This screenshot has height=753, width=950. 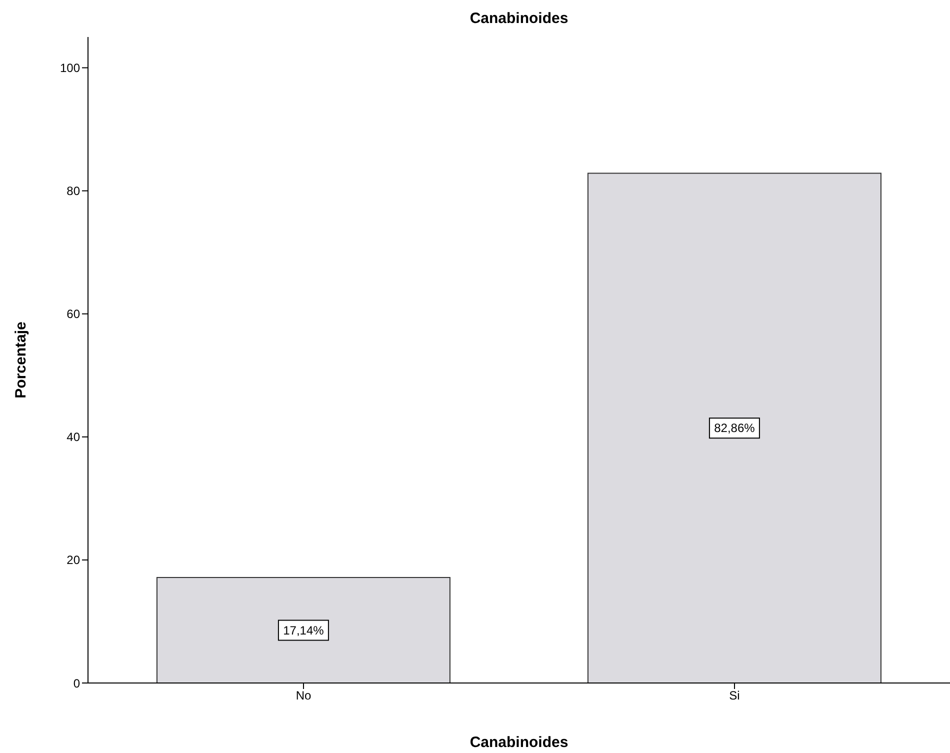 What do you see at coordinates (304, 695) in the screenshot?
I see `x-tick-label: No` at bounding box center [304, 695].